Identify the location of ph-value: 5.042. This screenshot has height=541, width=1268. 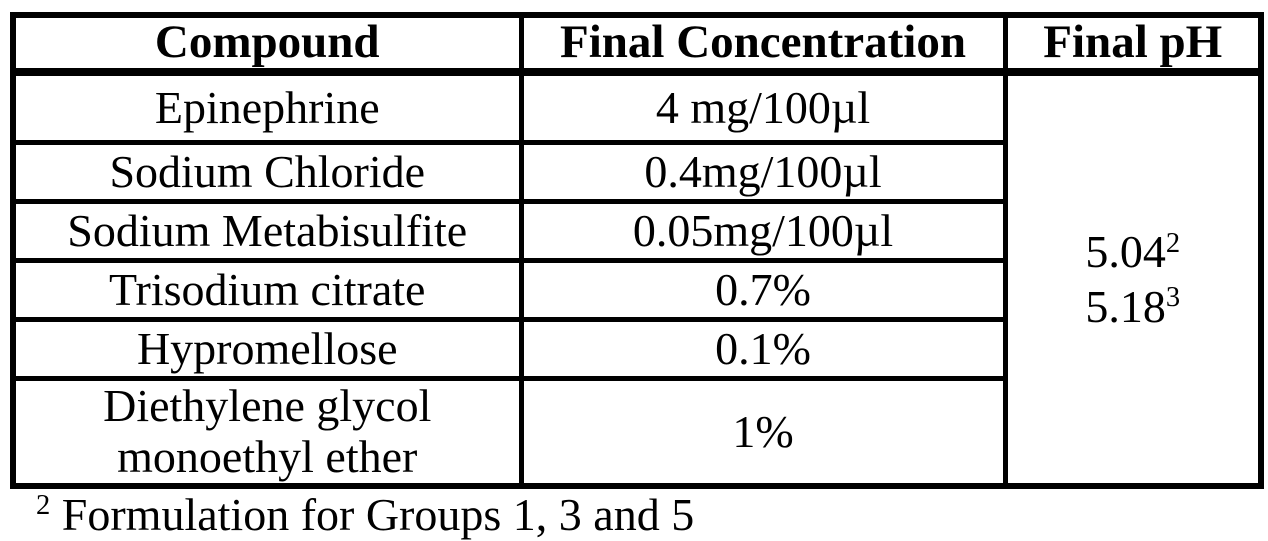
(1133, 252).